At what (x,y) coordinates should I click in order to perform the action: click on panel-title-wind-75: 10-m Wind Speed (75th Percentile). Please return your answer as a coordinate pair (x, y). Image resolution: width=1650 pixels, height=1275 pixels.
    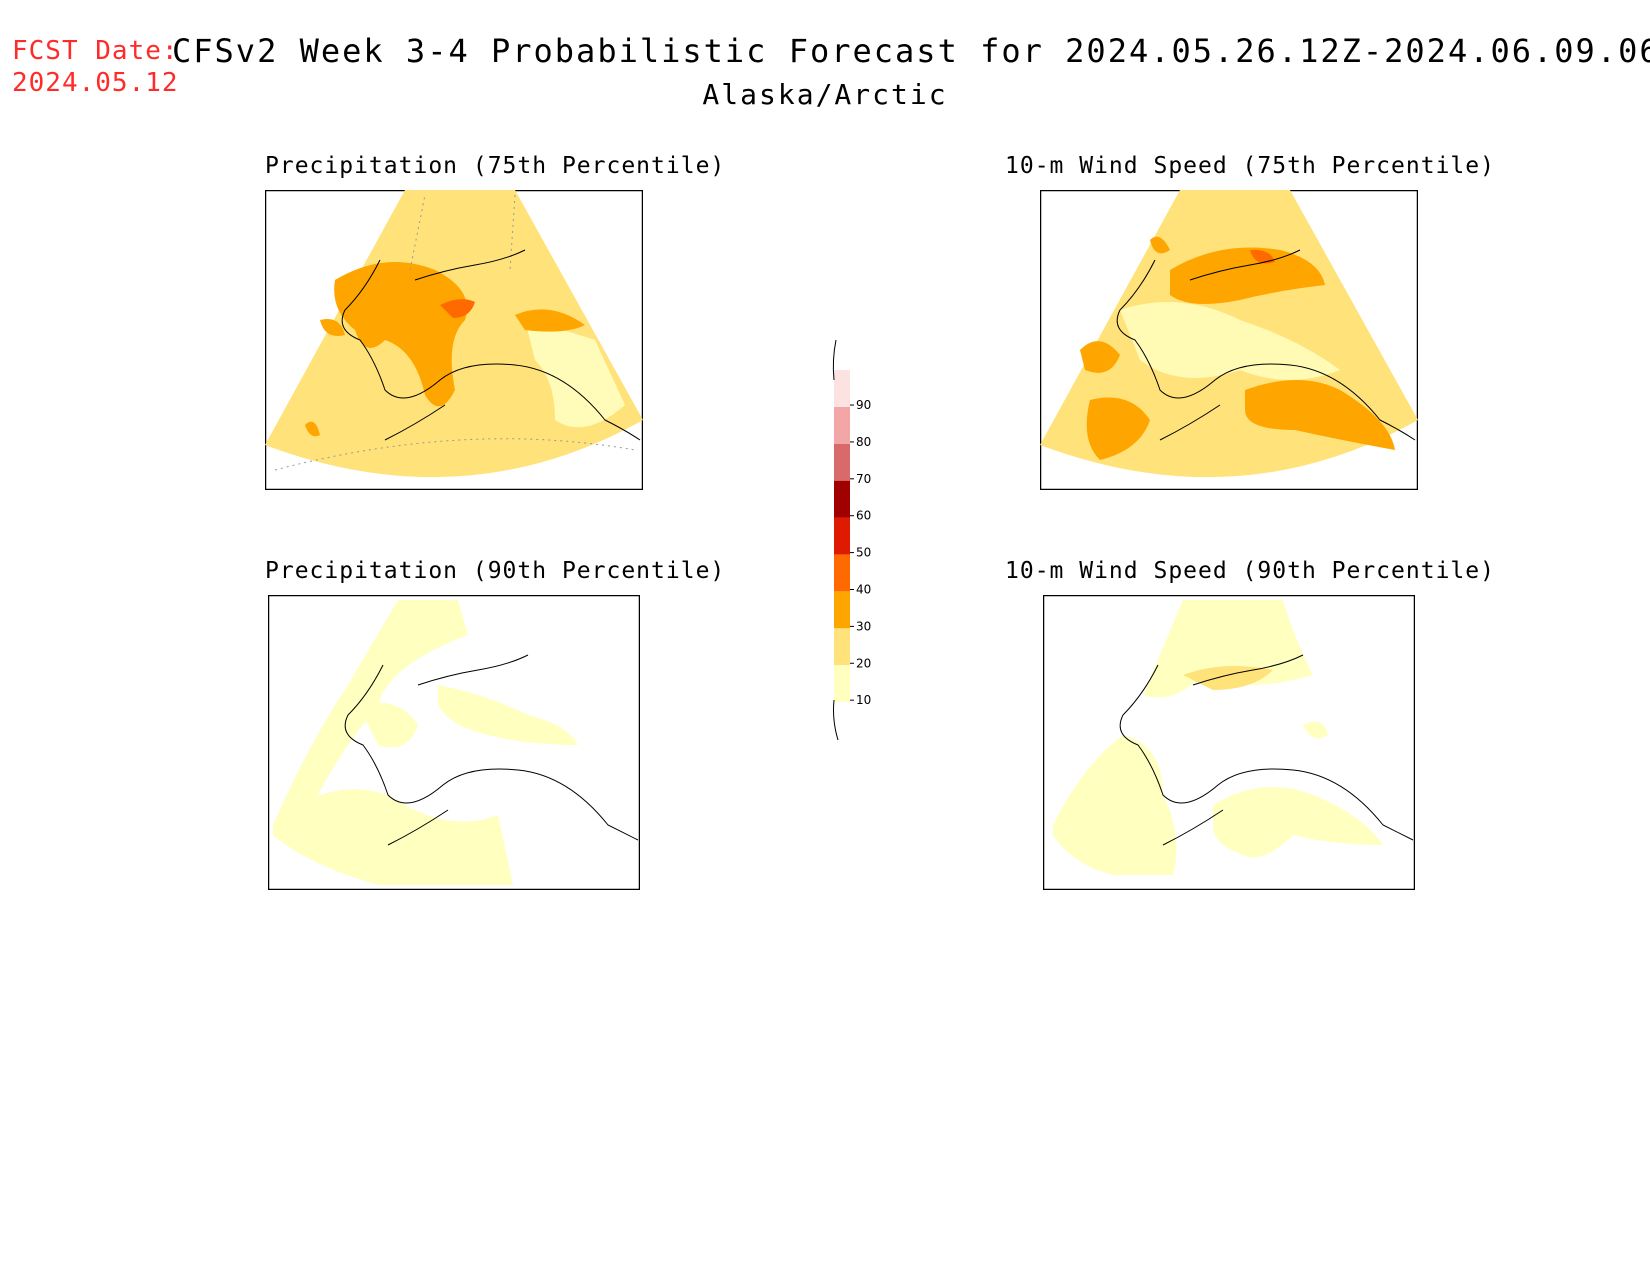
    Looking at the image, I should click on (1250, 166).